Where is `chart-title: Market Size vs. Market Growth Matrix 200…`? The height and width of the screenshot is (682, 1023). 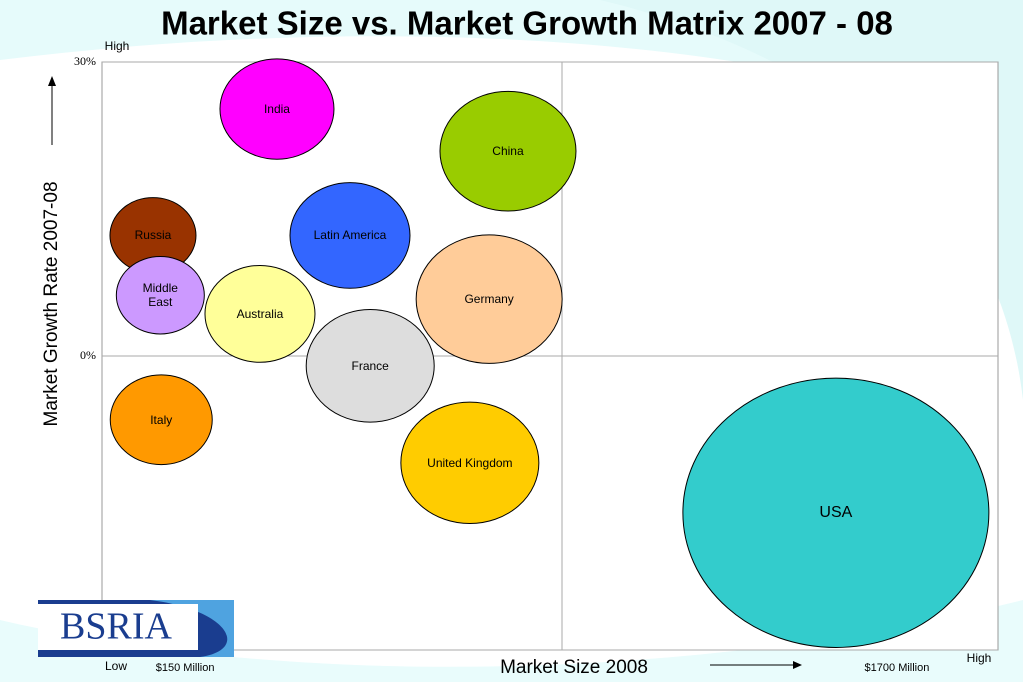
chart-title: Market Size vs. Market Growth Matrix 200… is located at coordinates (527, 23).